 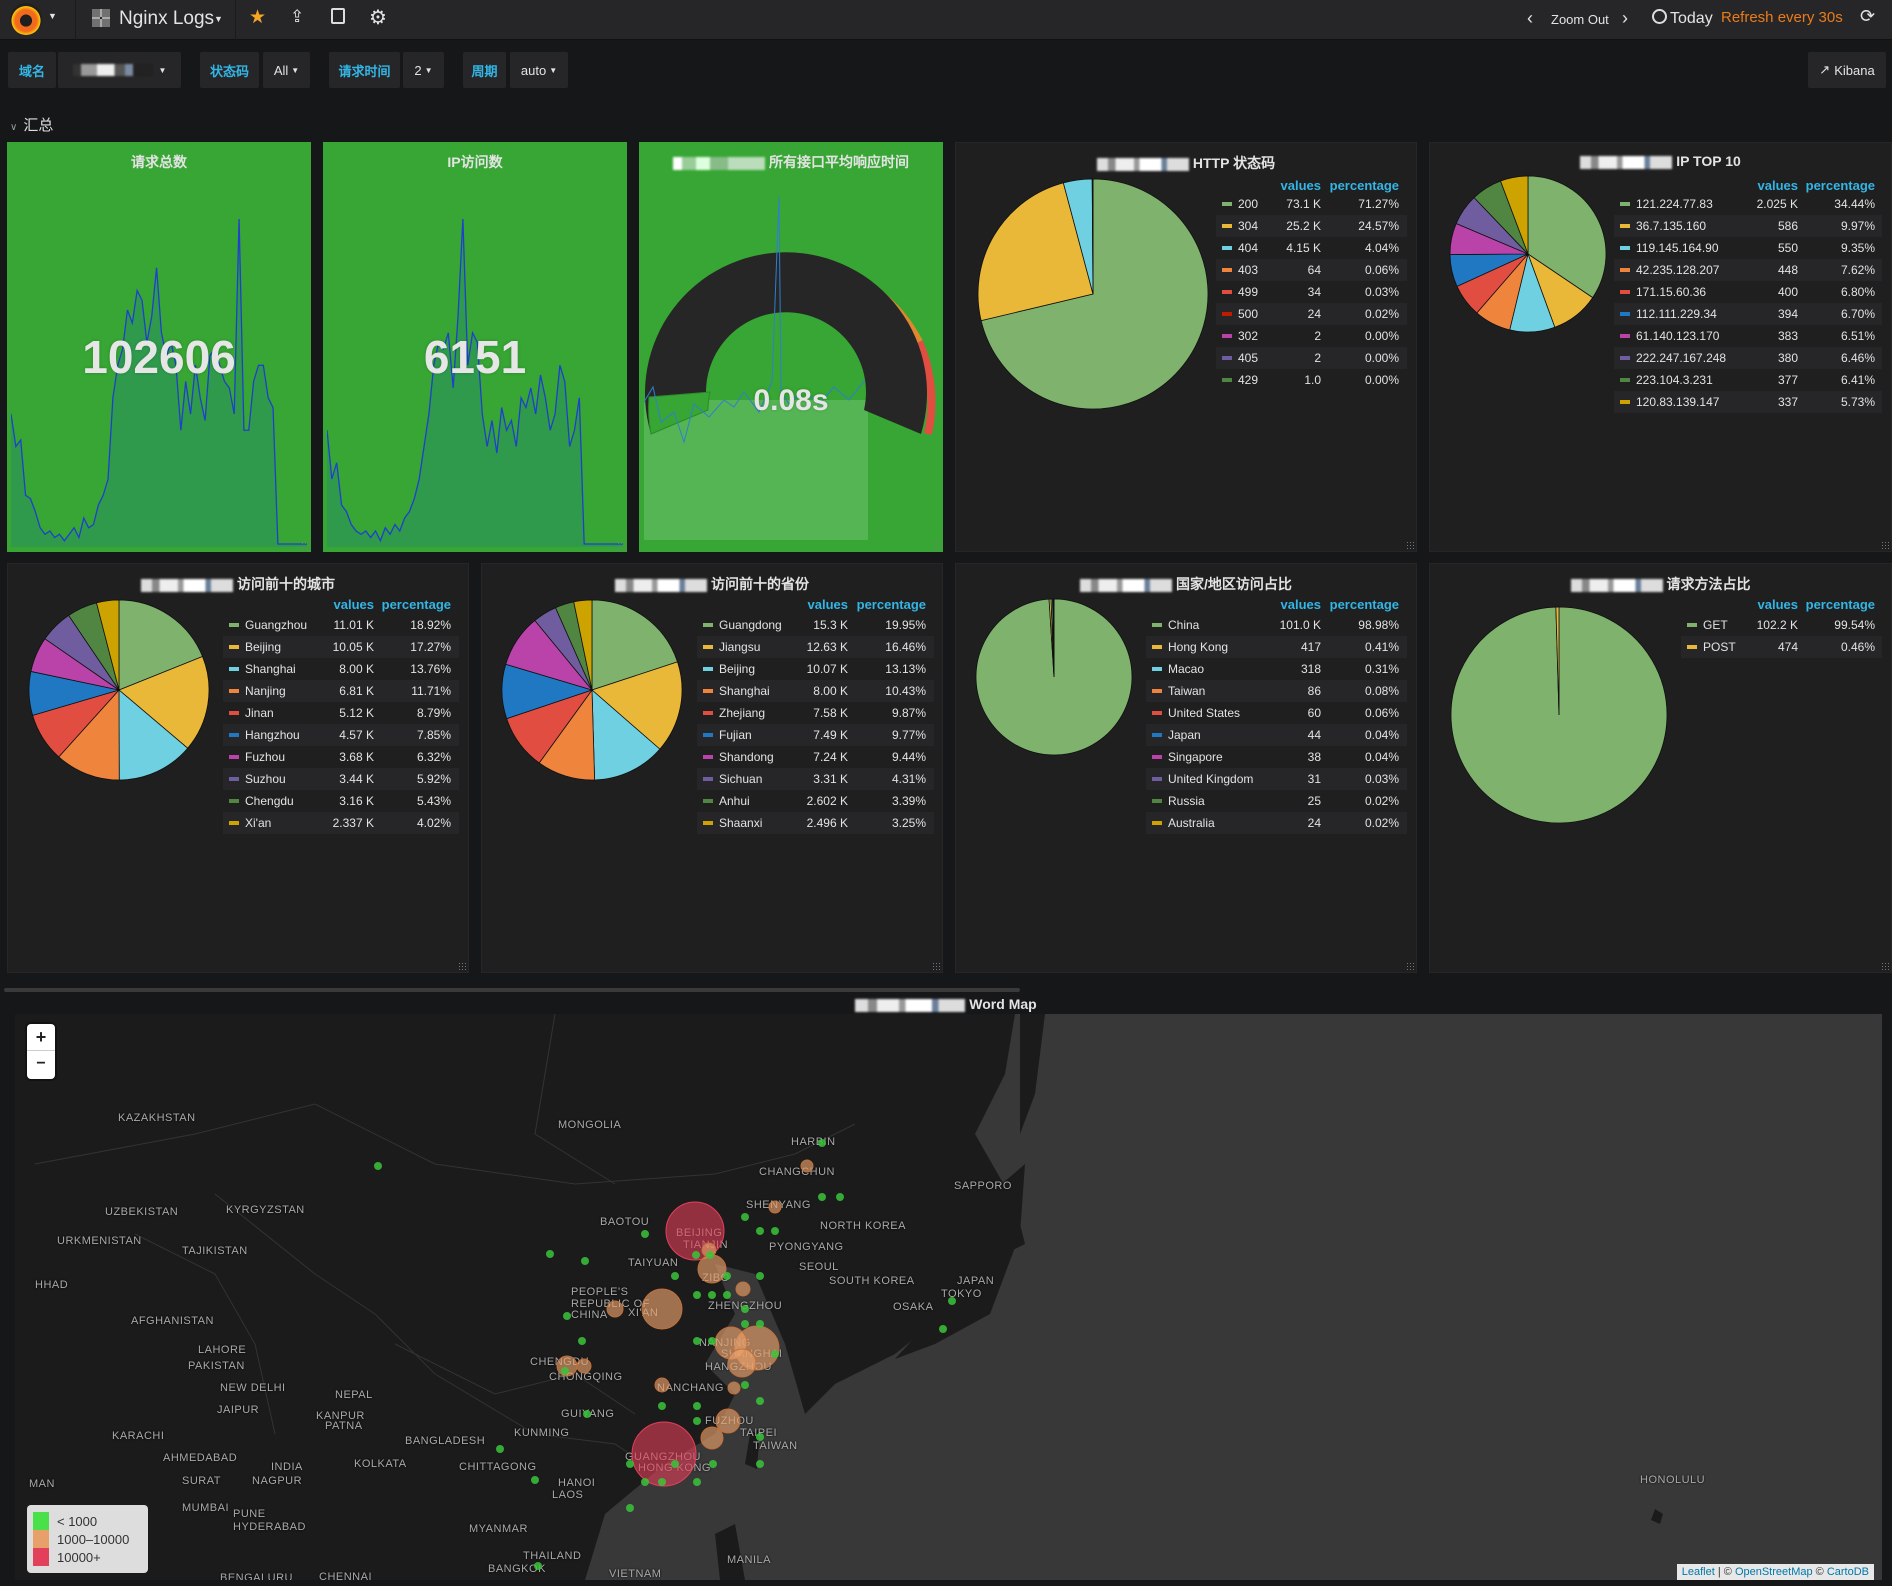 What do you see at coordinates (1625, 18) in the screenshot?
I see `zoom-forward-icon: ›` at bounding box center [1625, 18].